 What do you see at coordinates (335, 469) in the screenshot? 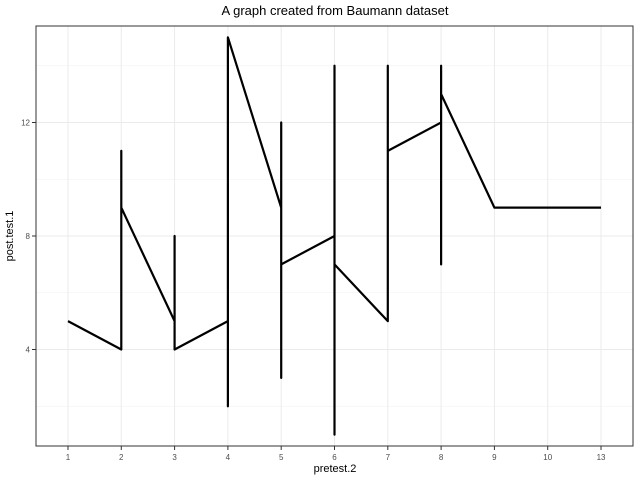
I see `x-axis-label: pretest.2` at bounding box center [335, 469].